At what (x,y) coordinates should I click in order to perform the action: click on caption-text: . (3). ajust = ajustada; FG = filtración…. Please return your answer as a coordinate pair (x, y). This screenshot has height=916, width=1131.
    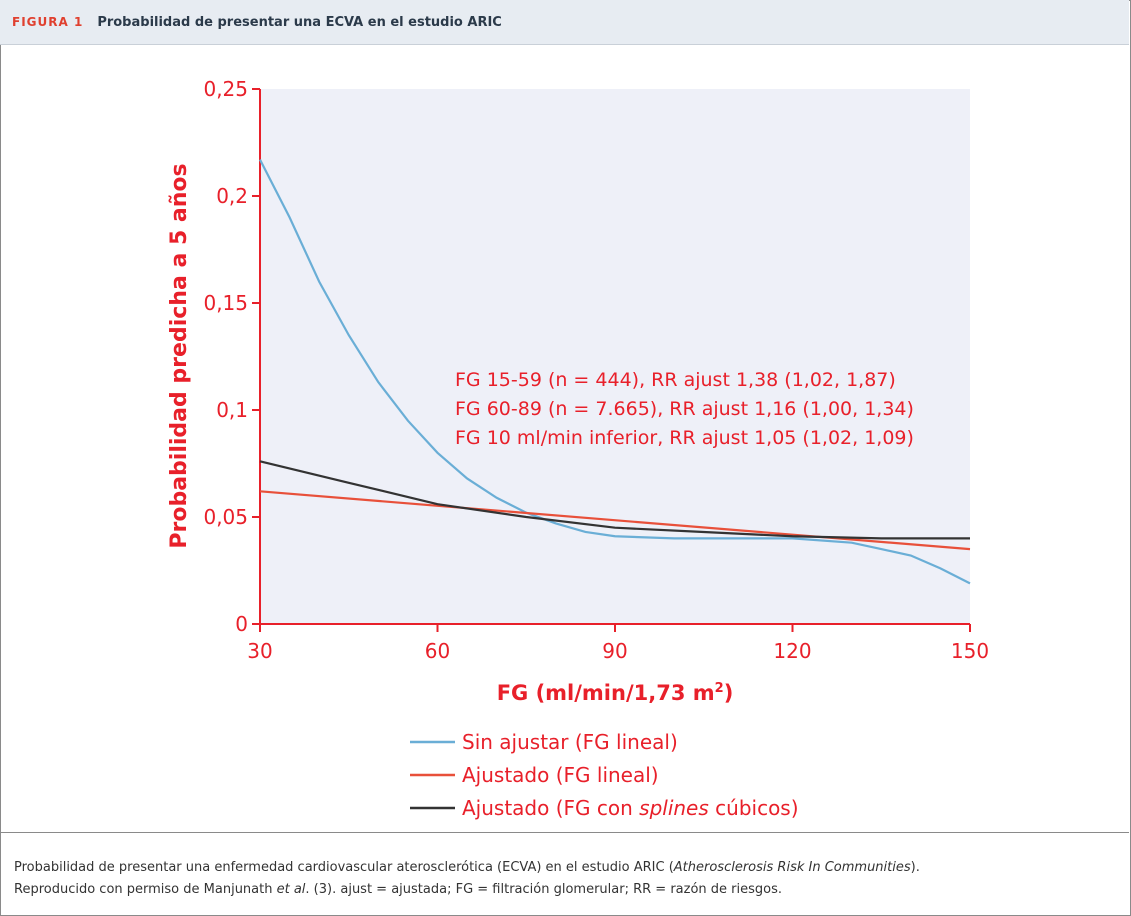
    Looking at the image, I should click on (543, 889).